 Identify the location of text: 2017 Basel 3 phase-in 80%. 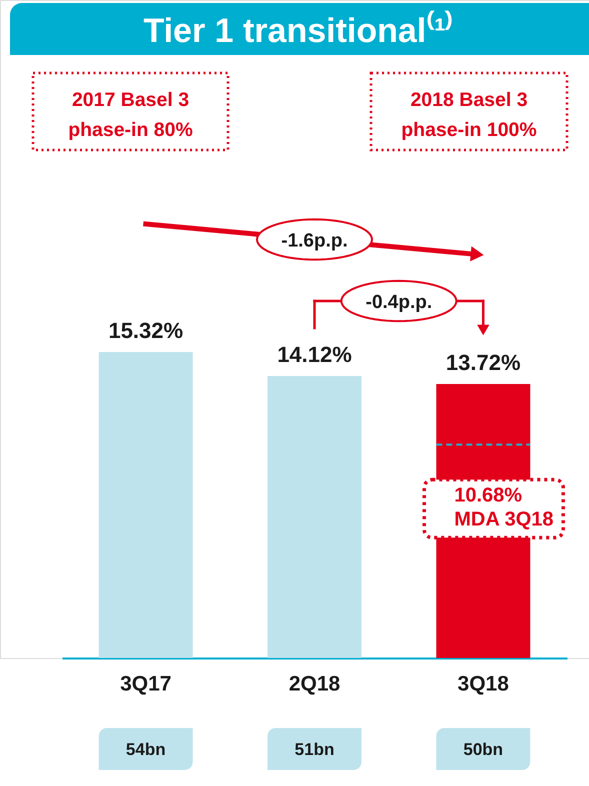
(130, 115).